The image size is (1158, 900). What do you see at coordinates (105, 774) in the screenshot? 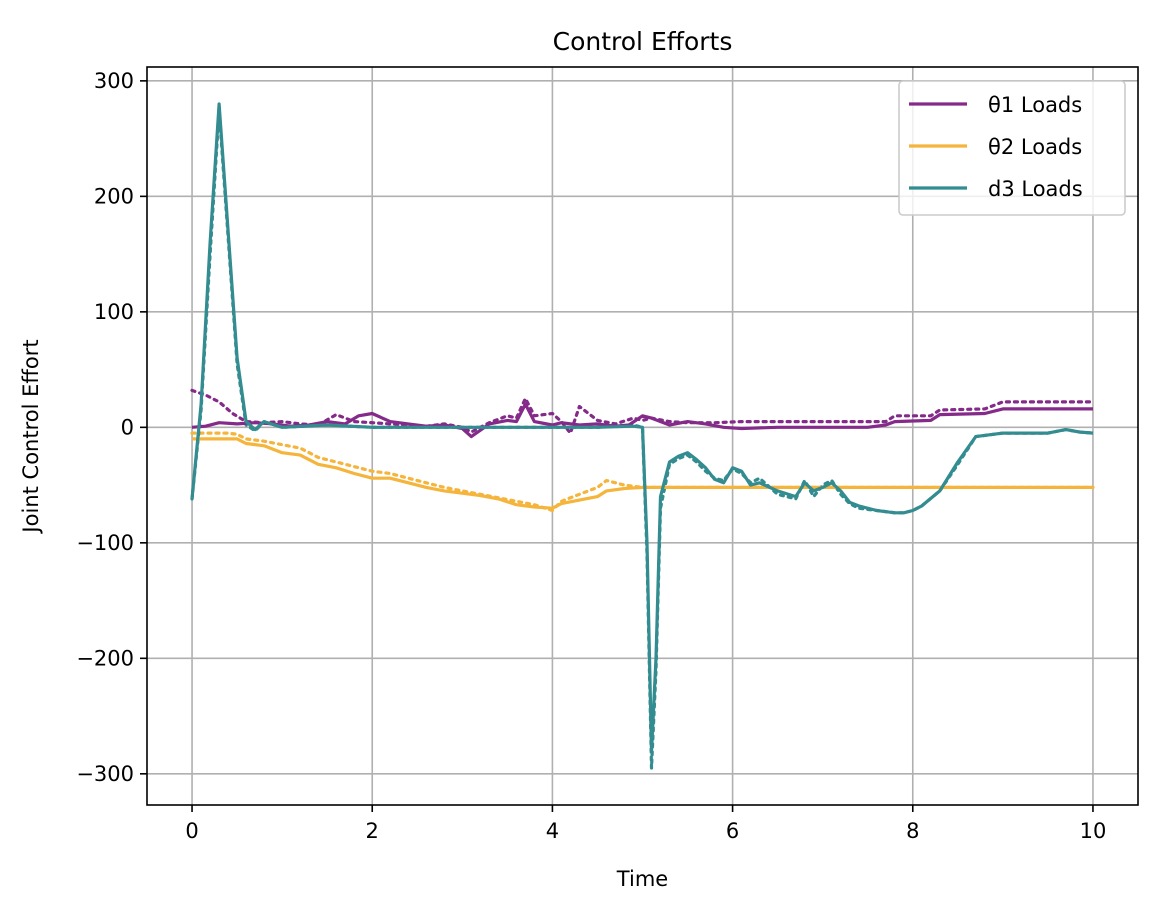
I see `y-tick-label: −300` at bounding box center [105, 774].